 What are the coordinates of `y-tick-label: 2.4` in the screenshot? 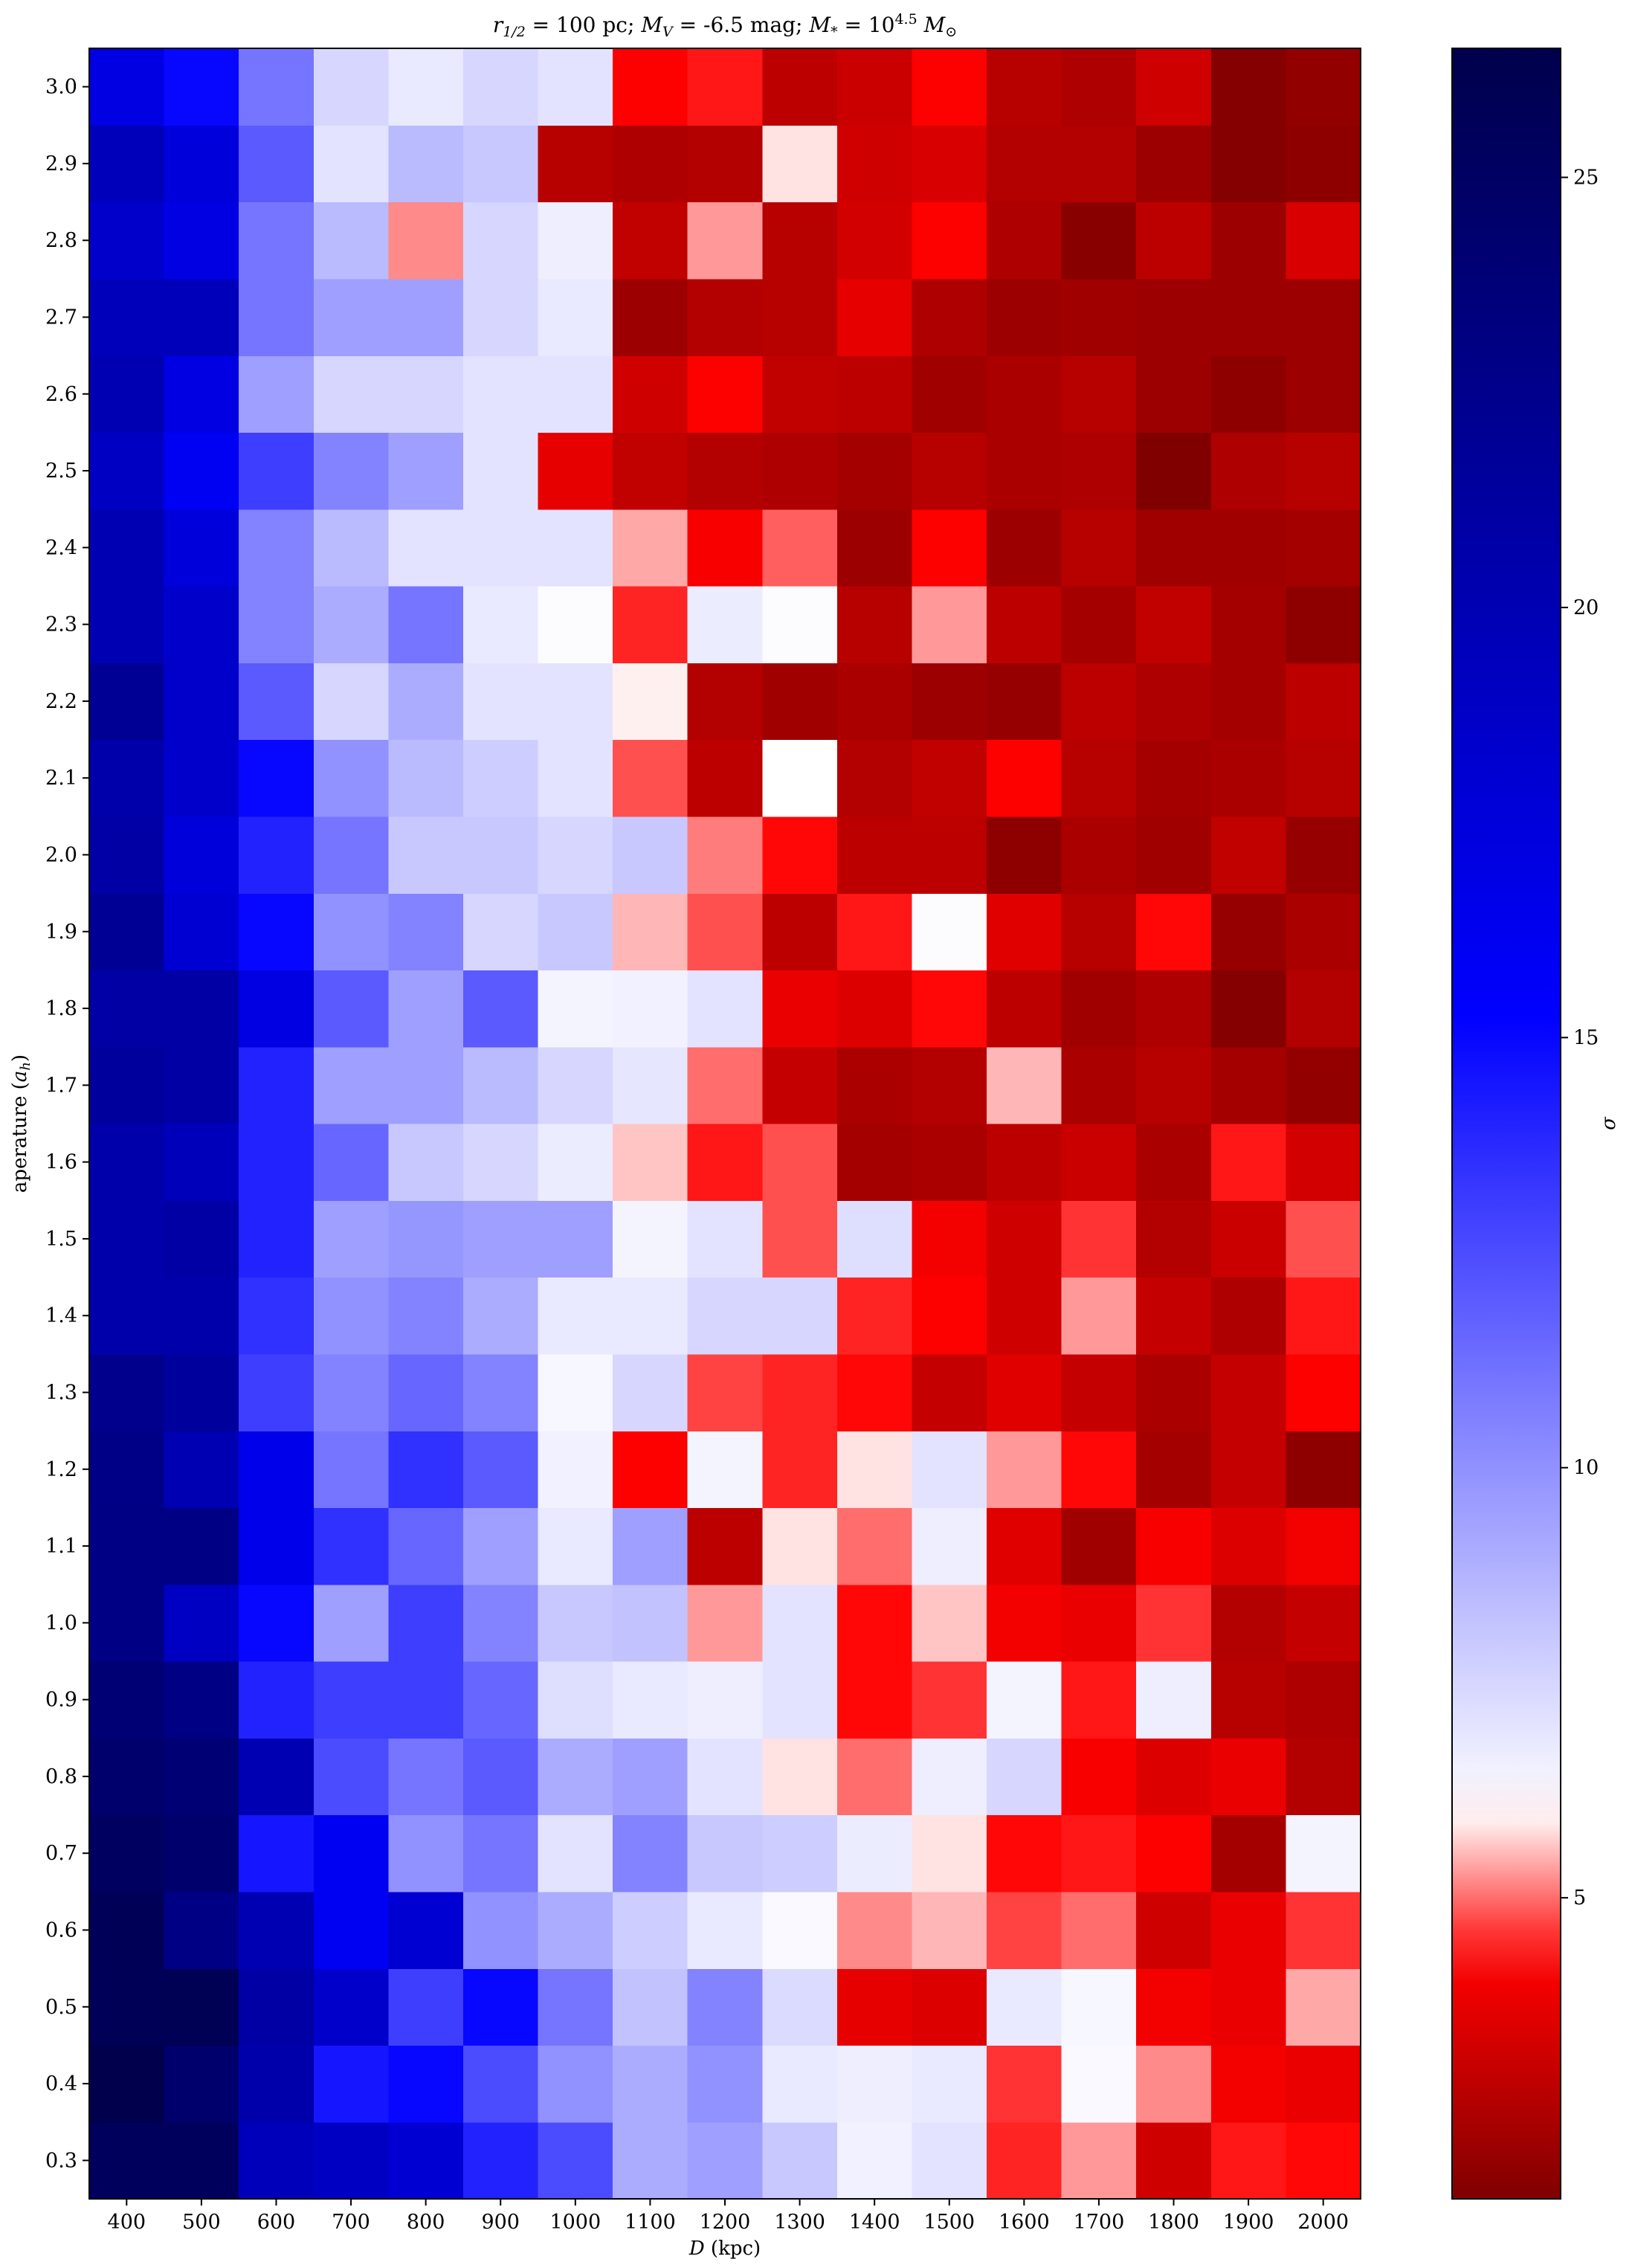 It's located at (61, 547).